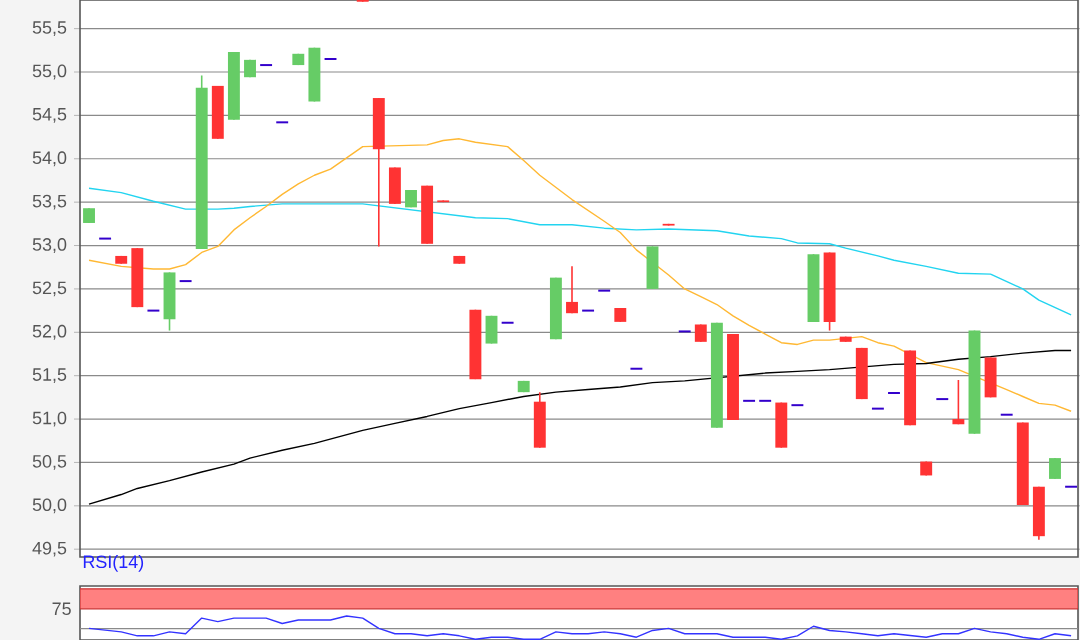 The width and height of the screenshot is (1080, 640). Describe the element at coordinates (49, 72) in the screenshot. I see `y-tick-label: 55,0` at that location.